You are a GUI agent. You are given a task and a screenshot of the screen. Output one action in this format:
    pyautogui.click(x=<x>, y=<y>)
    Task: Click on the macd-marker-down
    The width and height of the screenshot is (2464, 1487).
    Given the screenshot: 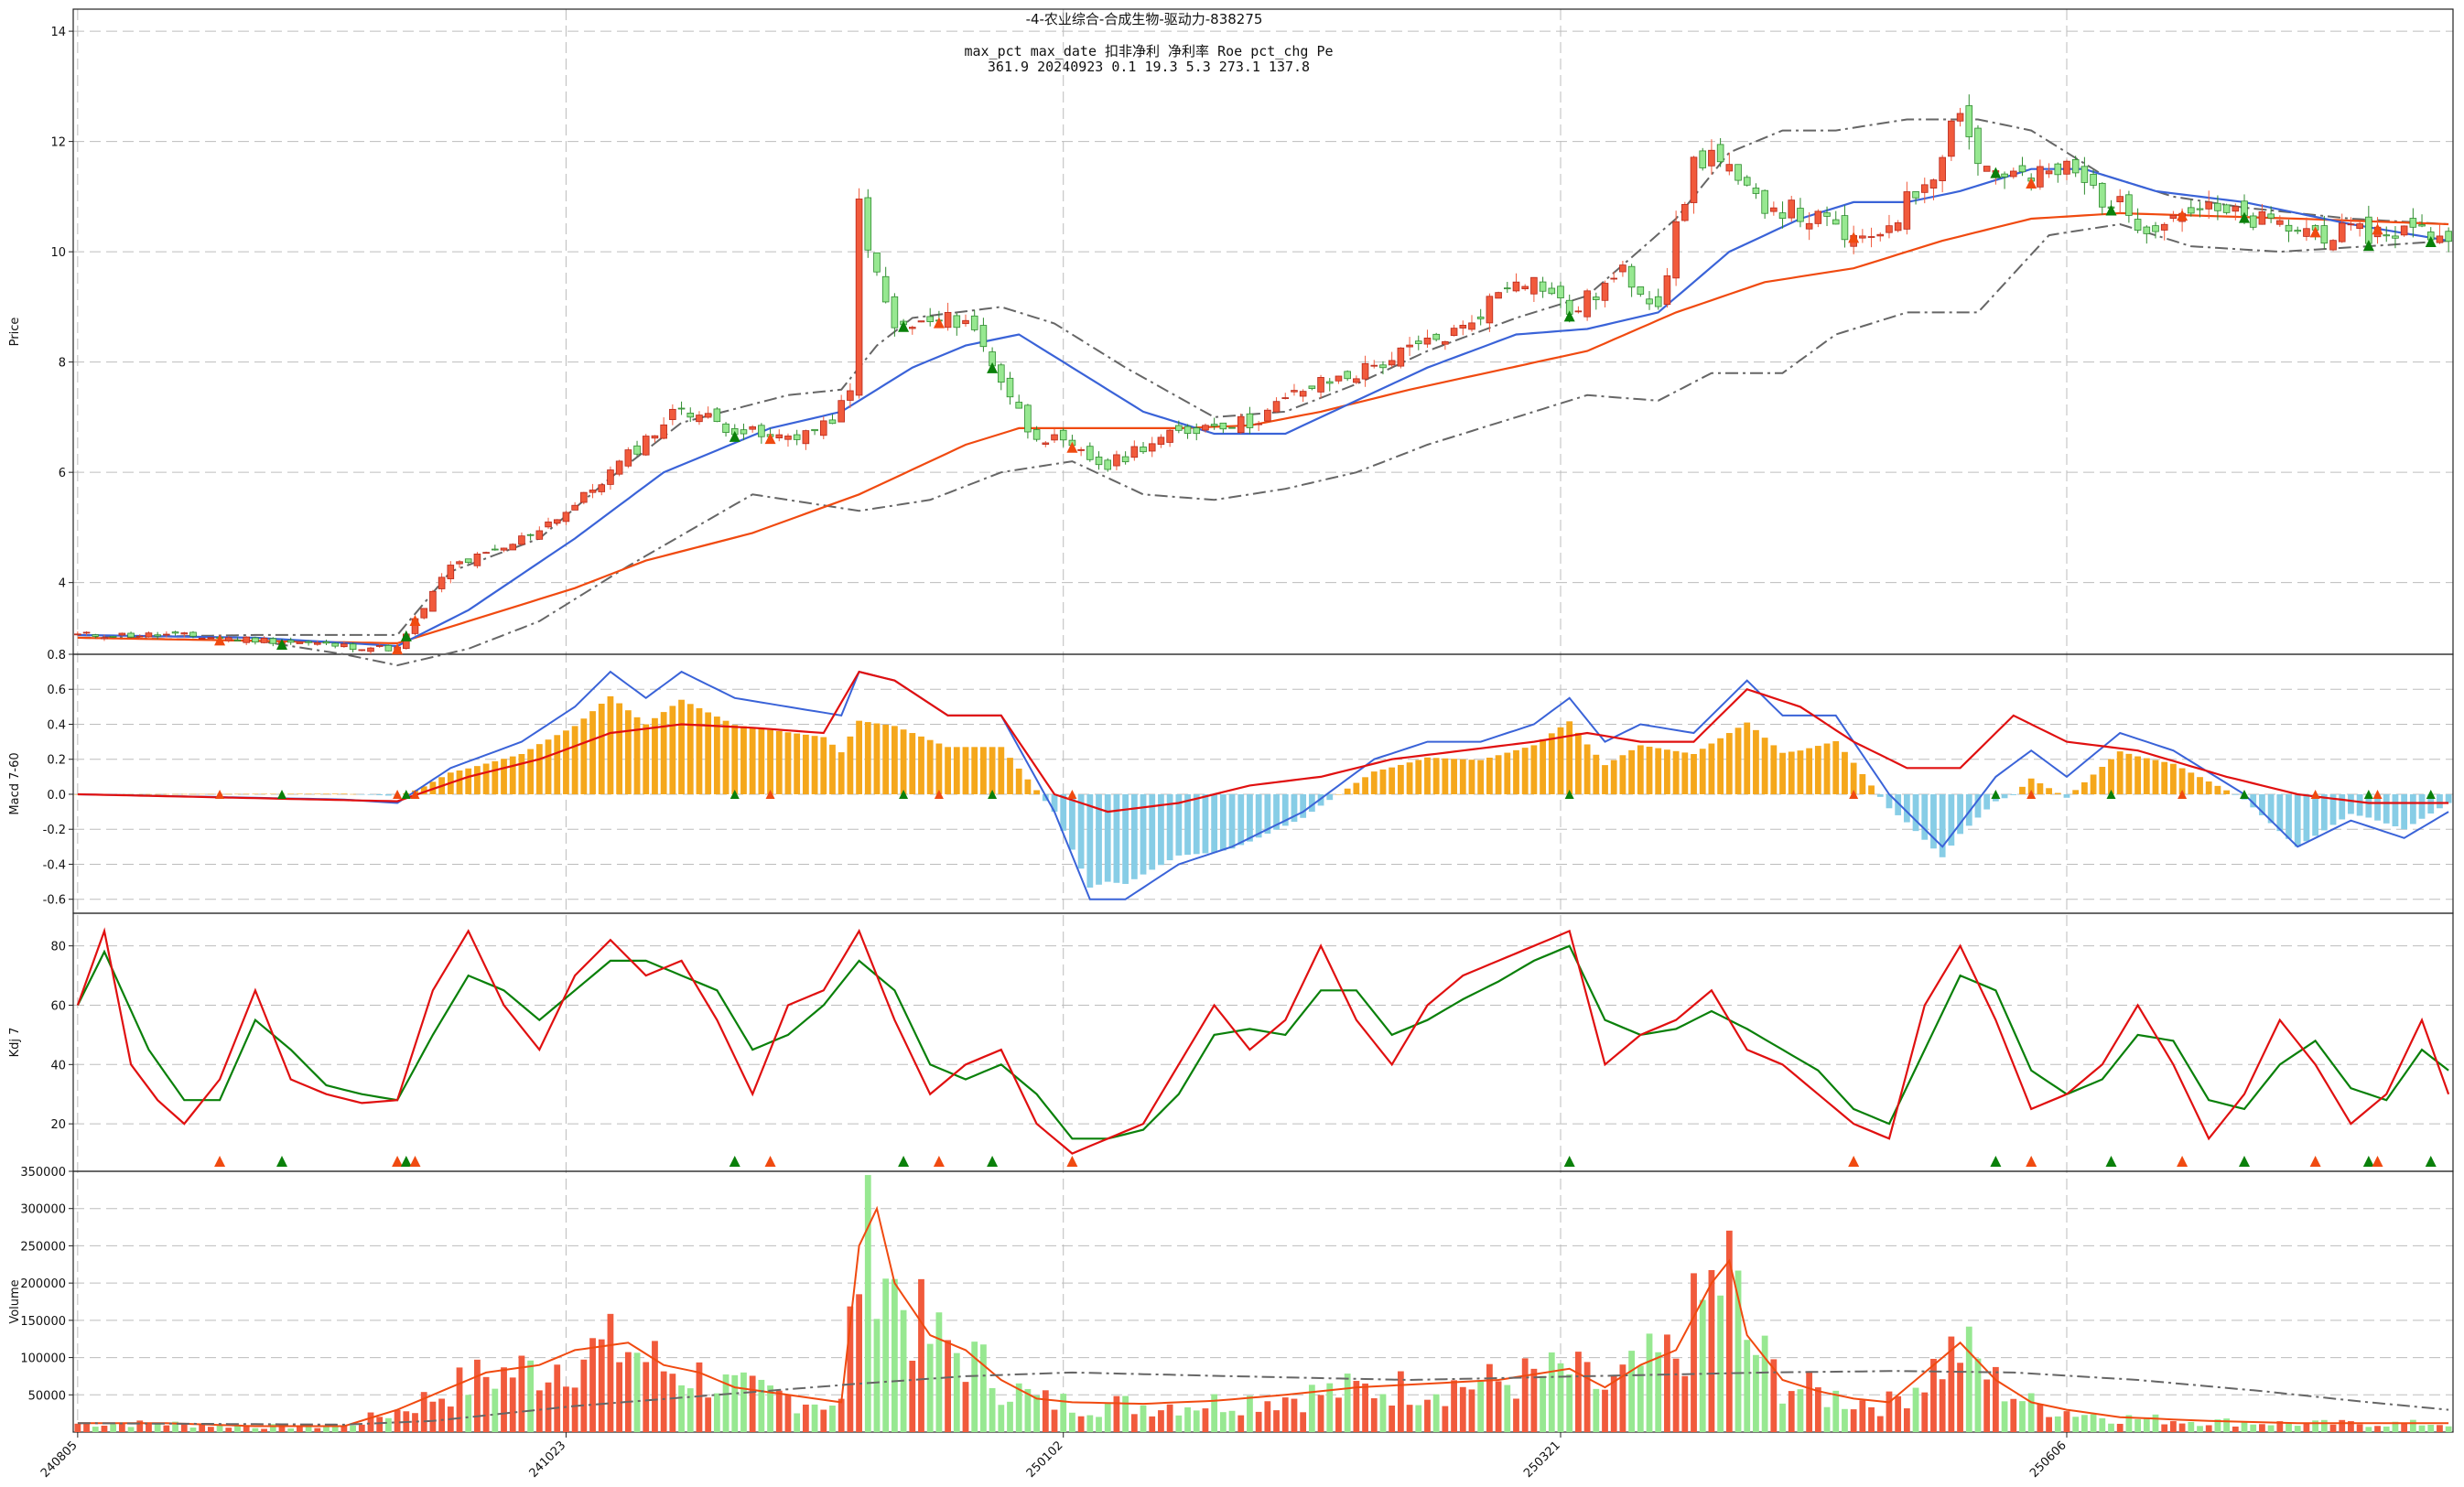 What is the action you would take?
    pyautogui.click(x=993, y=794)
    